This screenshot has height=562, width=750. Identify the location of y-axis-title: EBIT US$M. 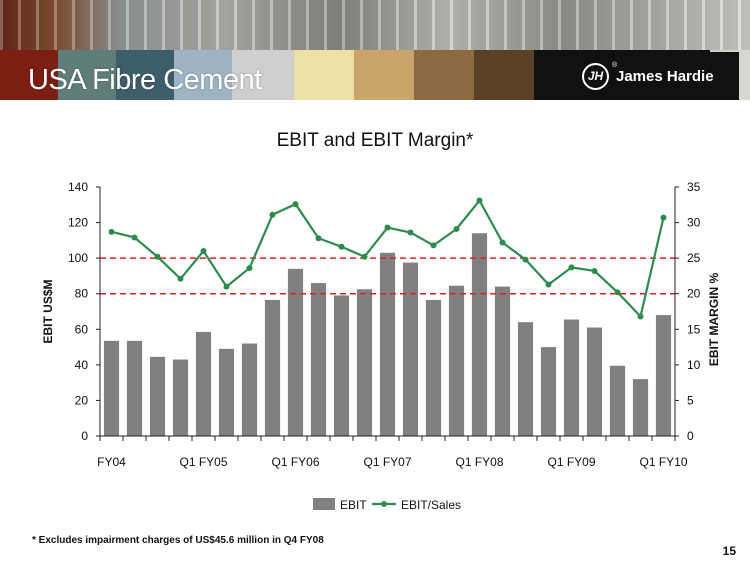
(48, 311).